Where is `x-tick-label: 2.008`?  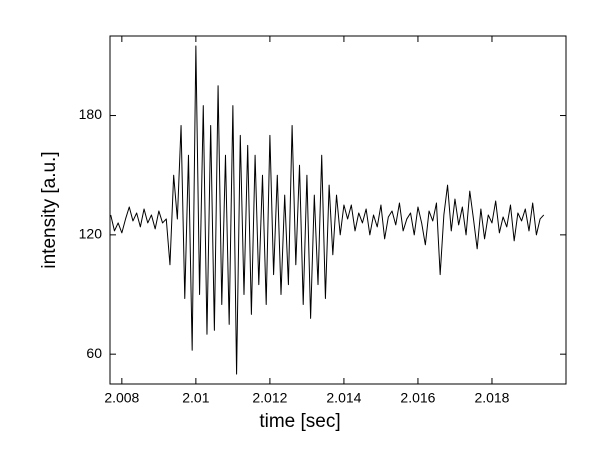
x-tick-label: 2.008 is located at coordinates (121, 398).